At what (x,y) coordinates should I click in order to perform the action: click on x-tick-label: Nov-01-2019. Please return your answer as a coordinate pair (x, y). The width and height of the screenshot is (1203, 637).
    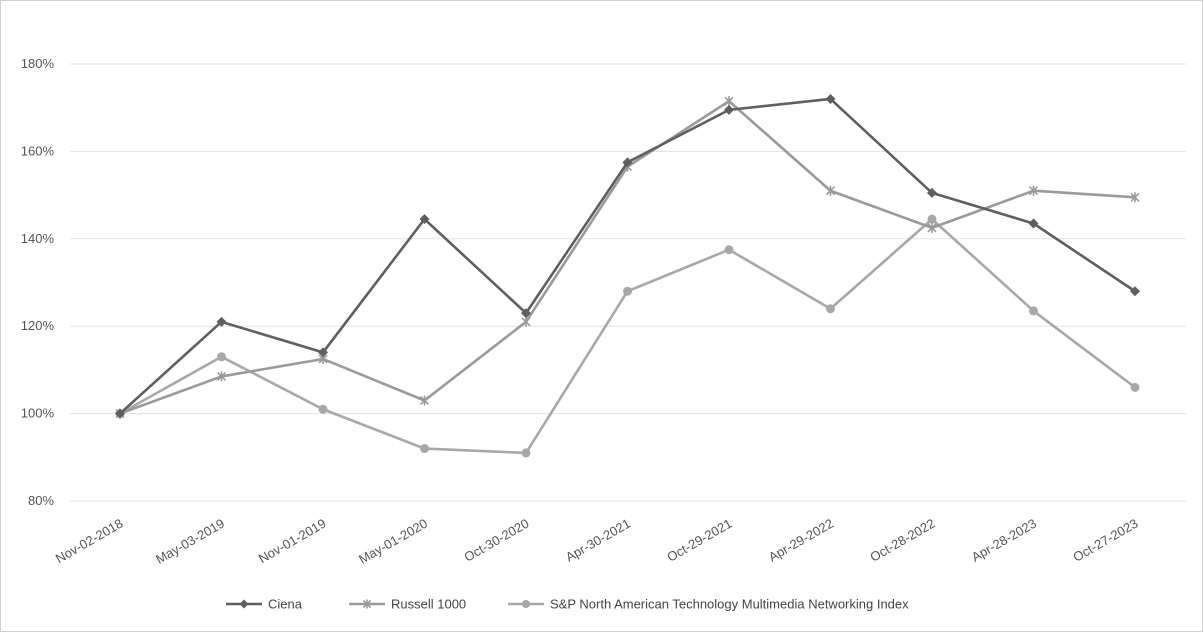
    Looking at the image, I should click on (292, 541).